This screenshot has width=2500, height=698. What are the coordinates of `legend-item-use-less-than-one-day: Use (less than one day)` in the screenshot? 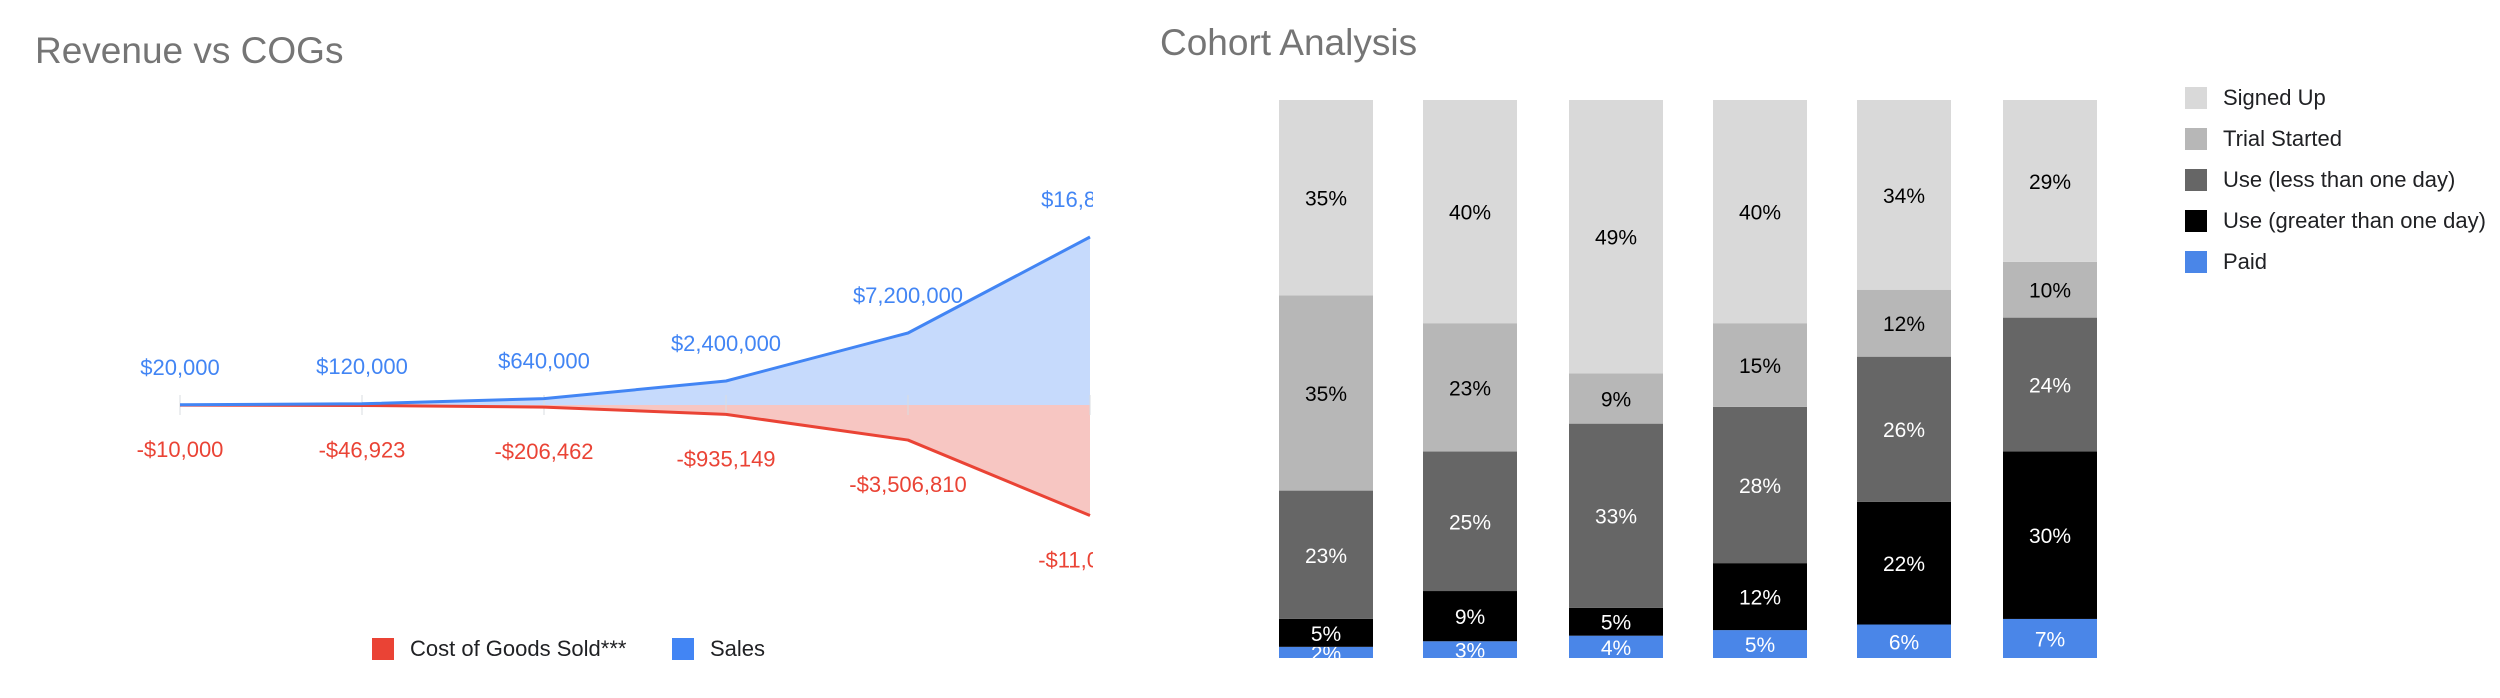 It's located at (2320, 180).